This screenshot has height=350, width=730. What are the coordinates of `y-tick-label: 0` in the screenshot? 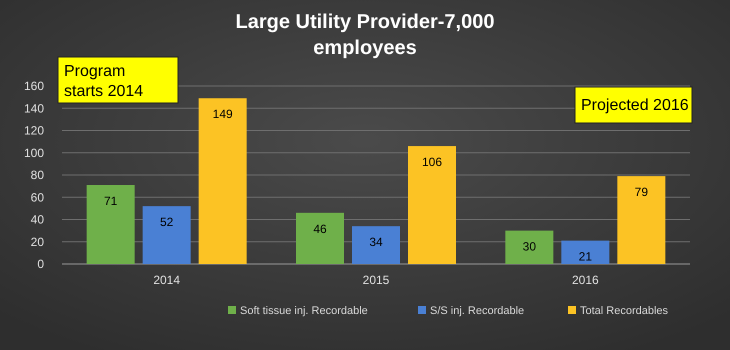 It's located at (40, 264).